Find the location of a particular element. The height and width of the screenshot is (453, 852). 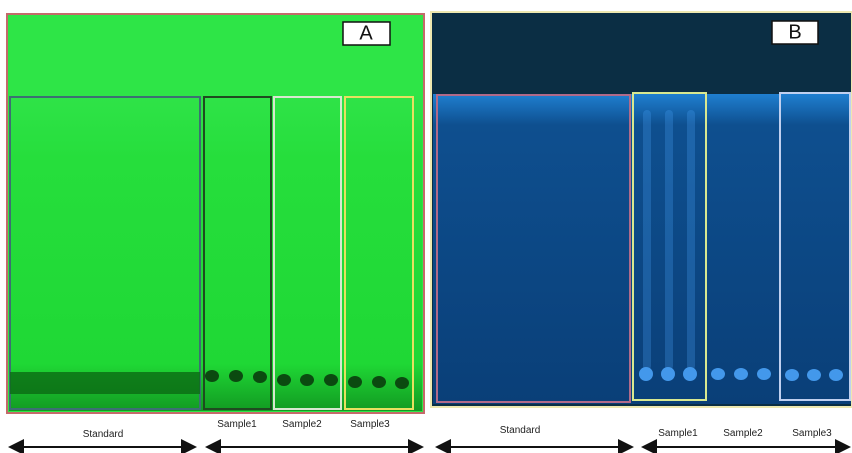

panel-tag: B is located at coordinates (794, 32).